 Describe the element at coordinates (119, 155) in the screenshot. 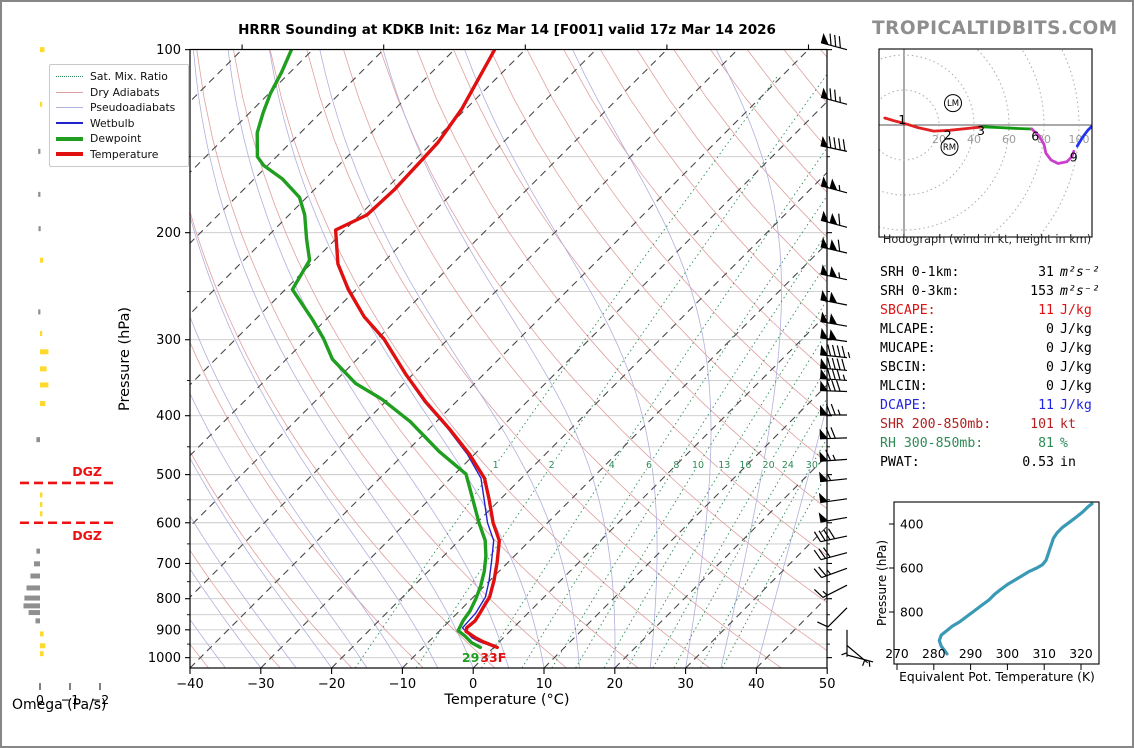

I see `legend-item: Temperature` at that location.